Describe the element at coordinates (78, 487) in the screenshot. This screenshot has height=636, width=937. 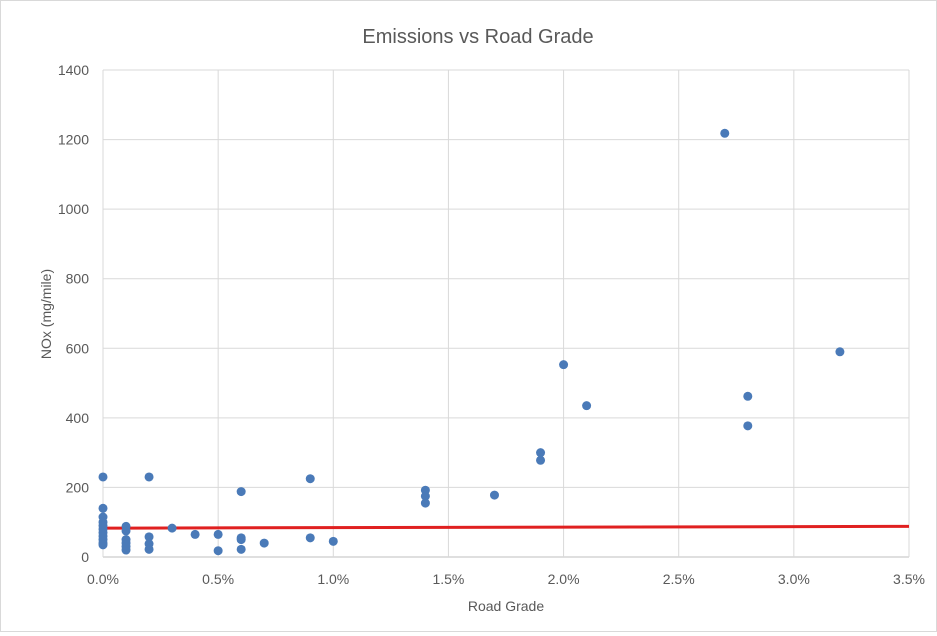
I see `y-tick-label: 200` at that location.